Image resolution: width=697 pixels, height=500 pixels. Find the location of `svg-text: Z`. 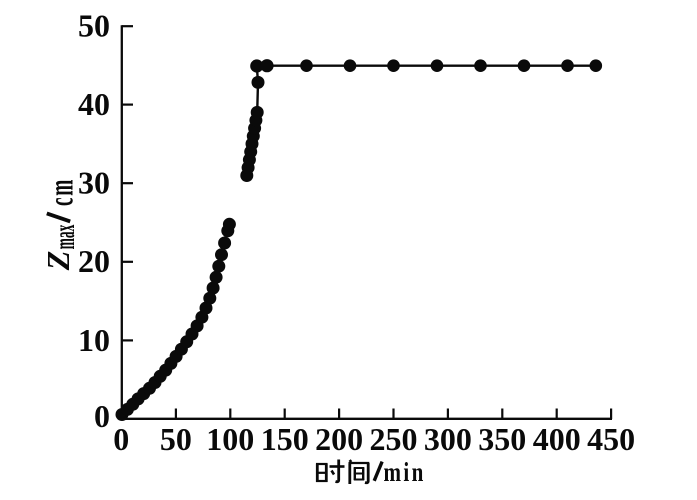

svg-text: Z is located at coordinates (58, 261).